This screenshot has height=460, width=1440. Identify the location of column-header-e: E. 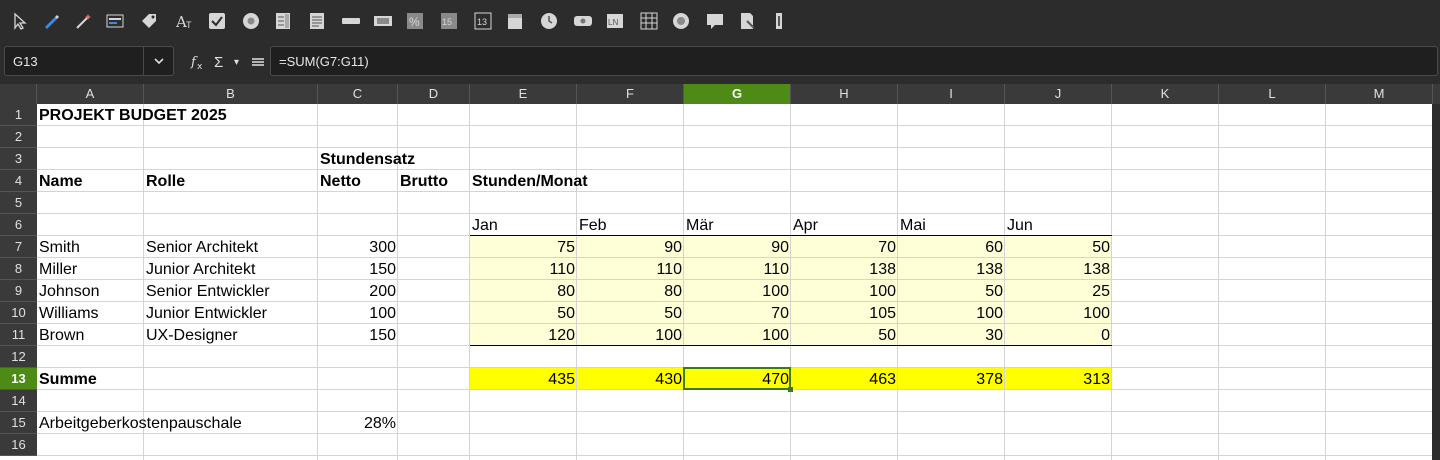
(523, 94).